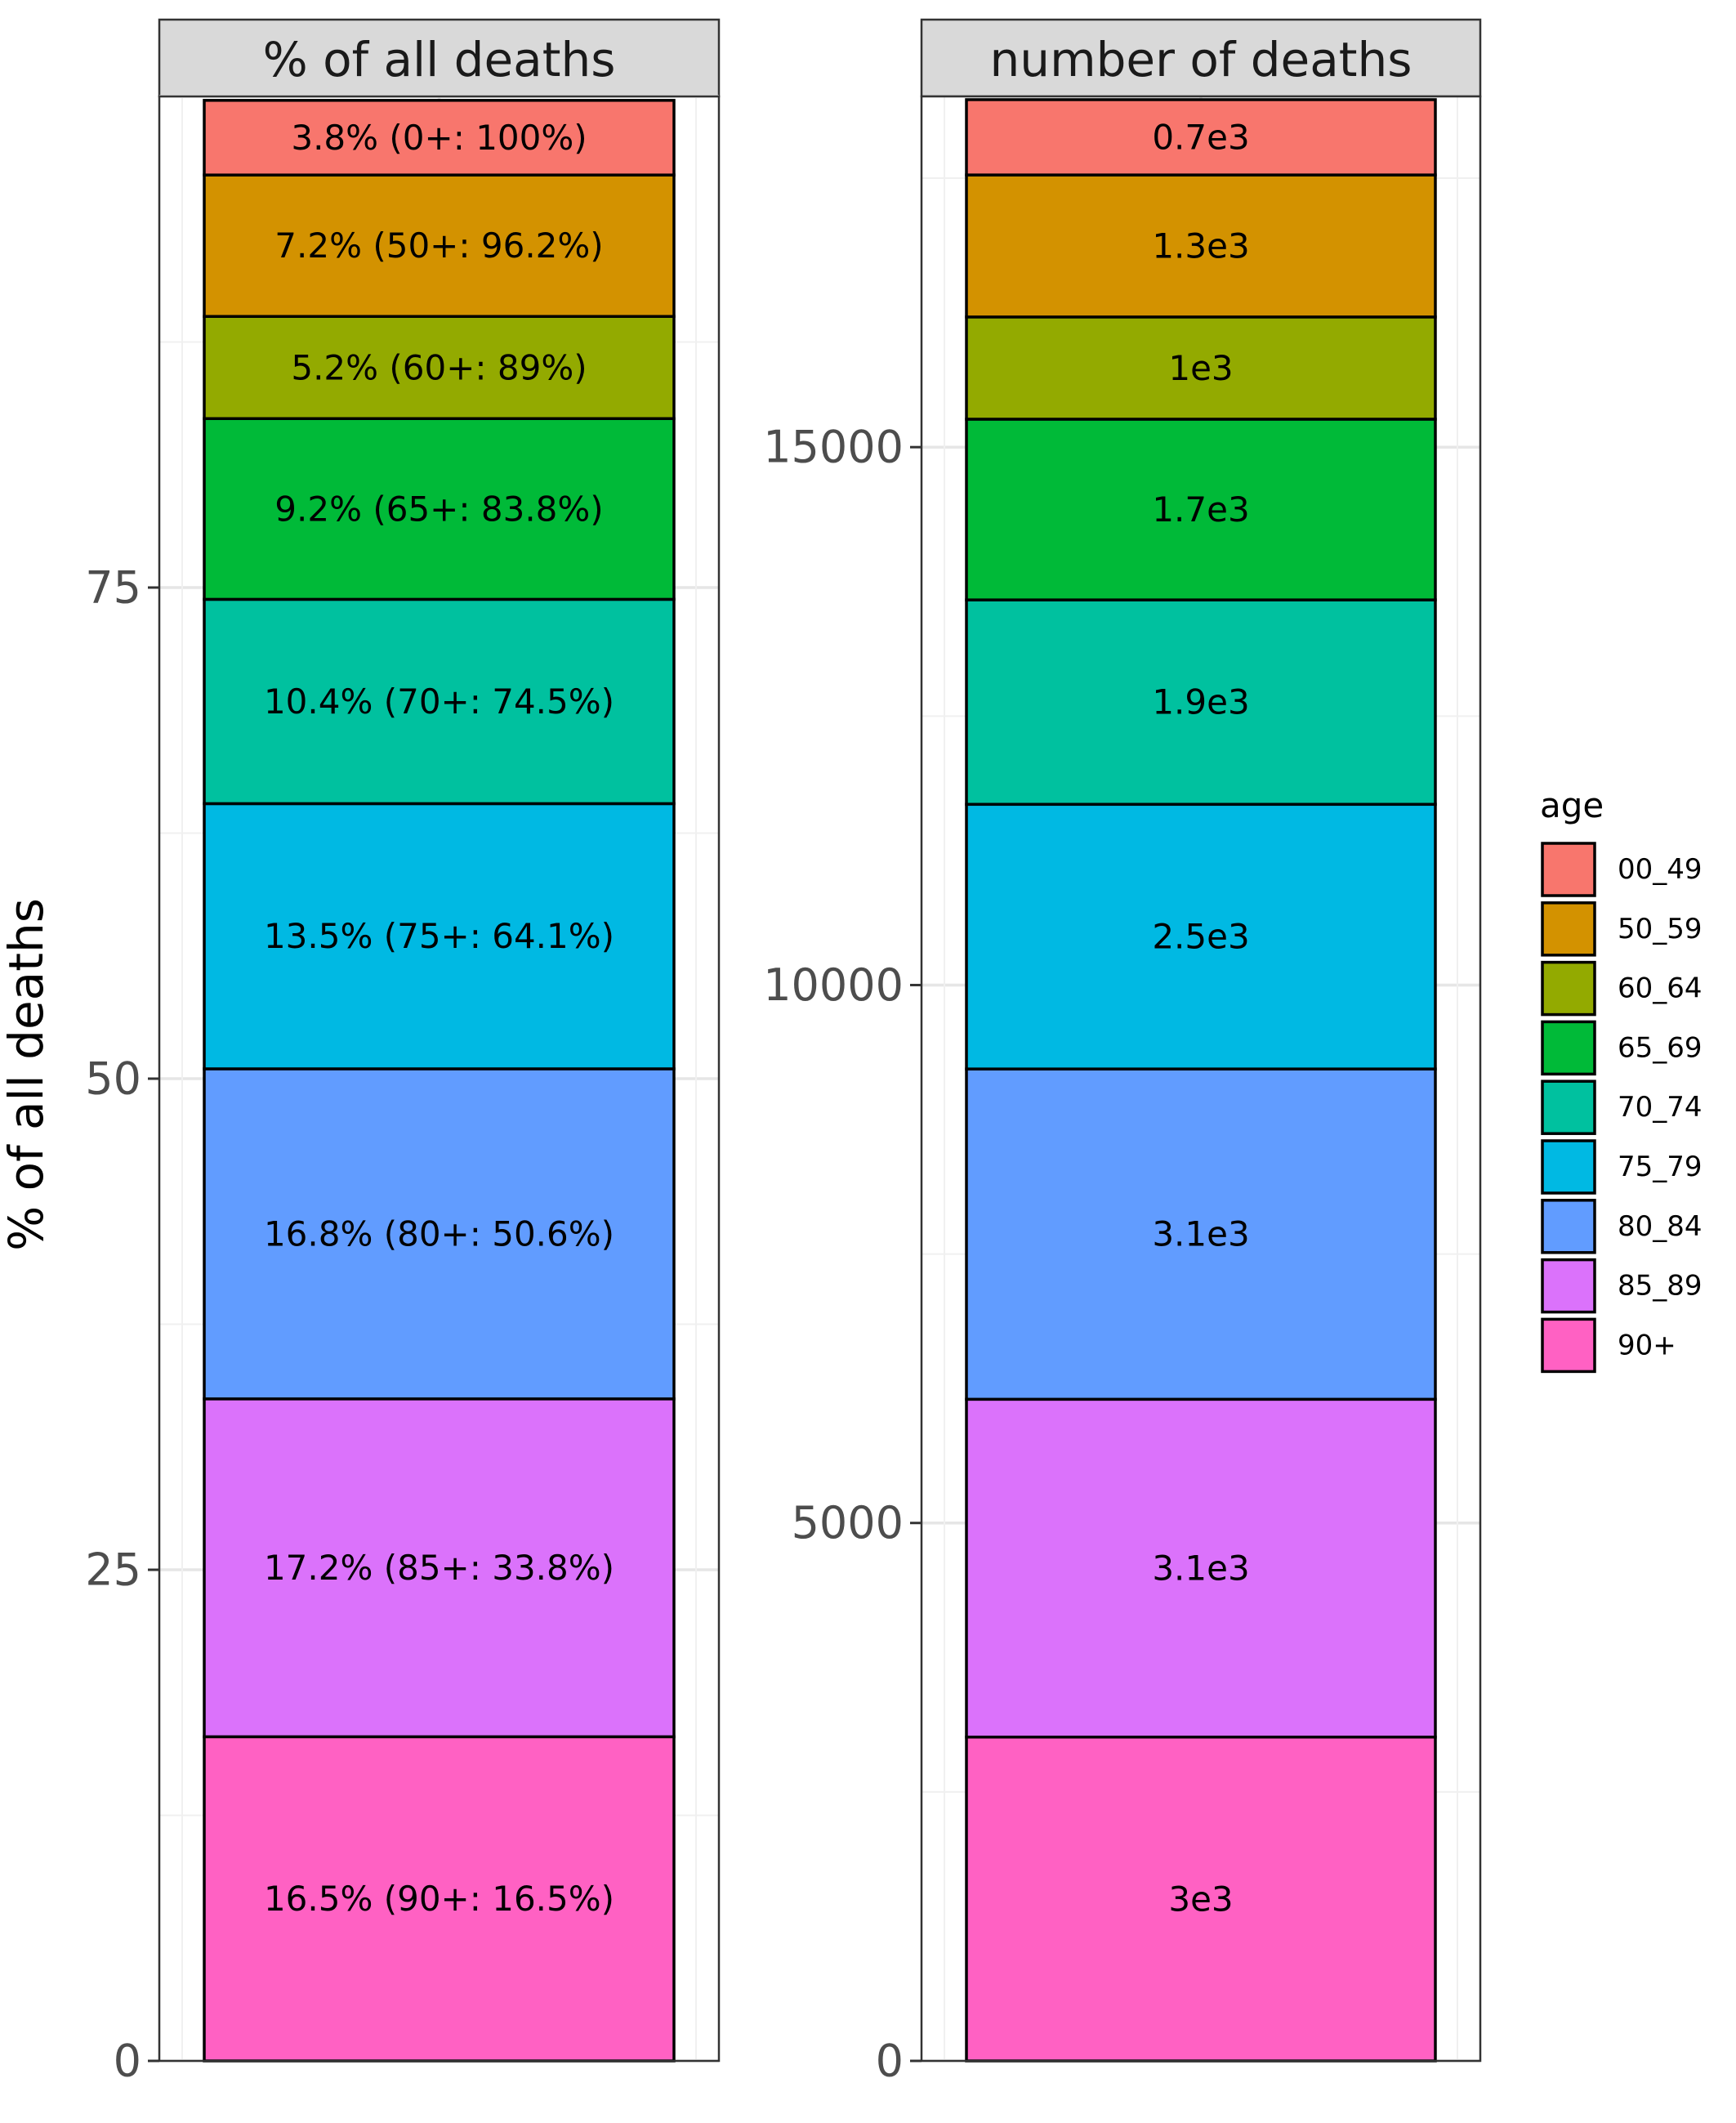 This screenshot has height=2123, width=1736. I want to click on legend-label: 65_69, so click(1661, 1048).